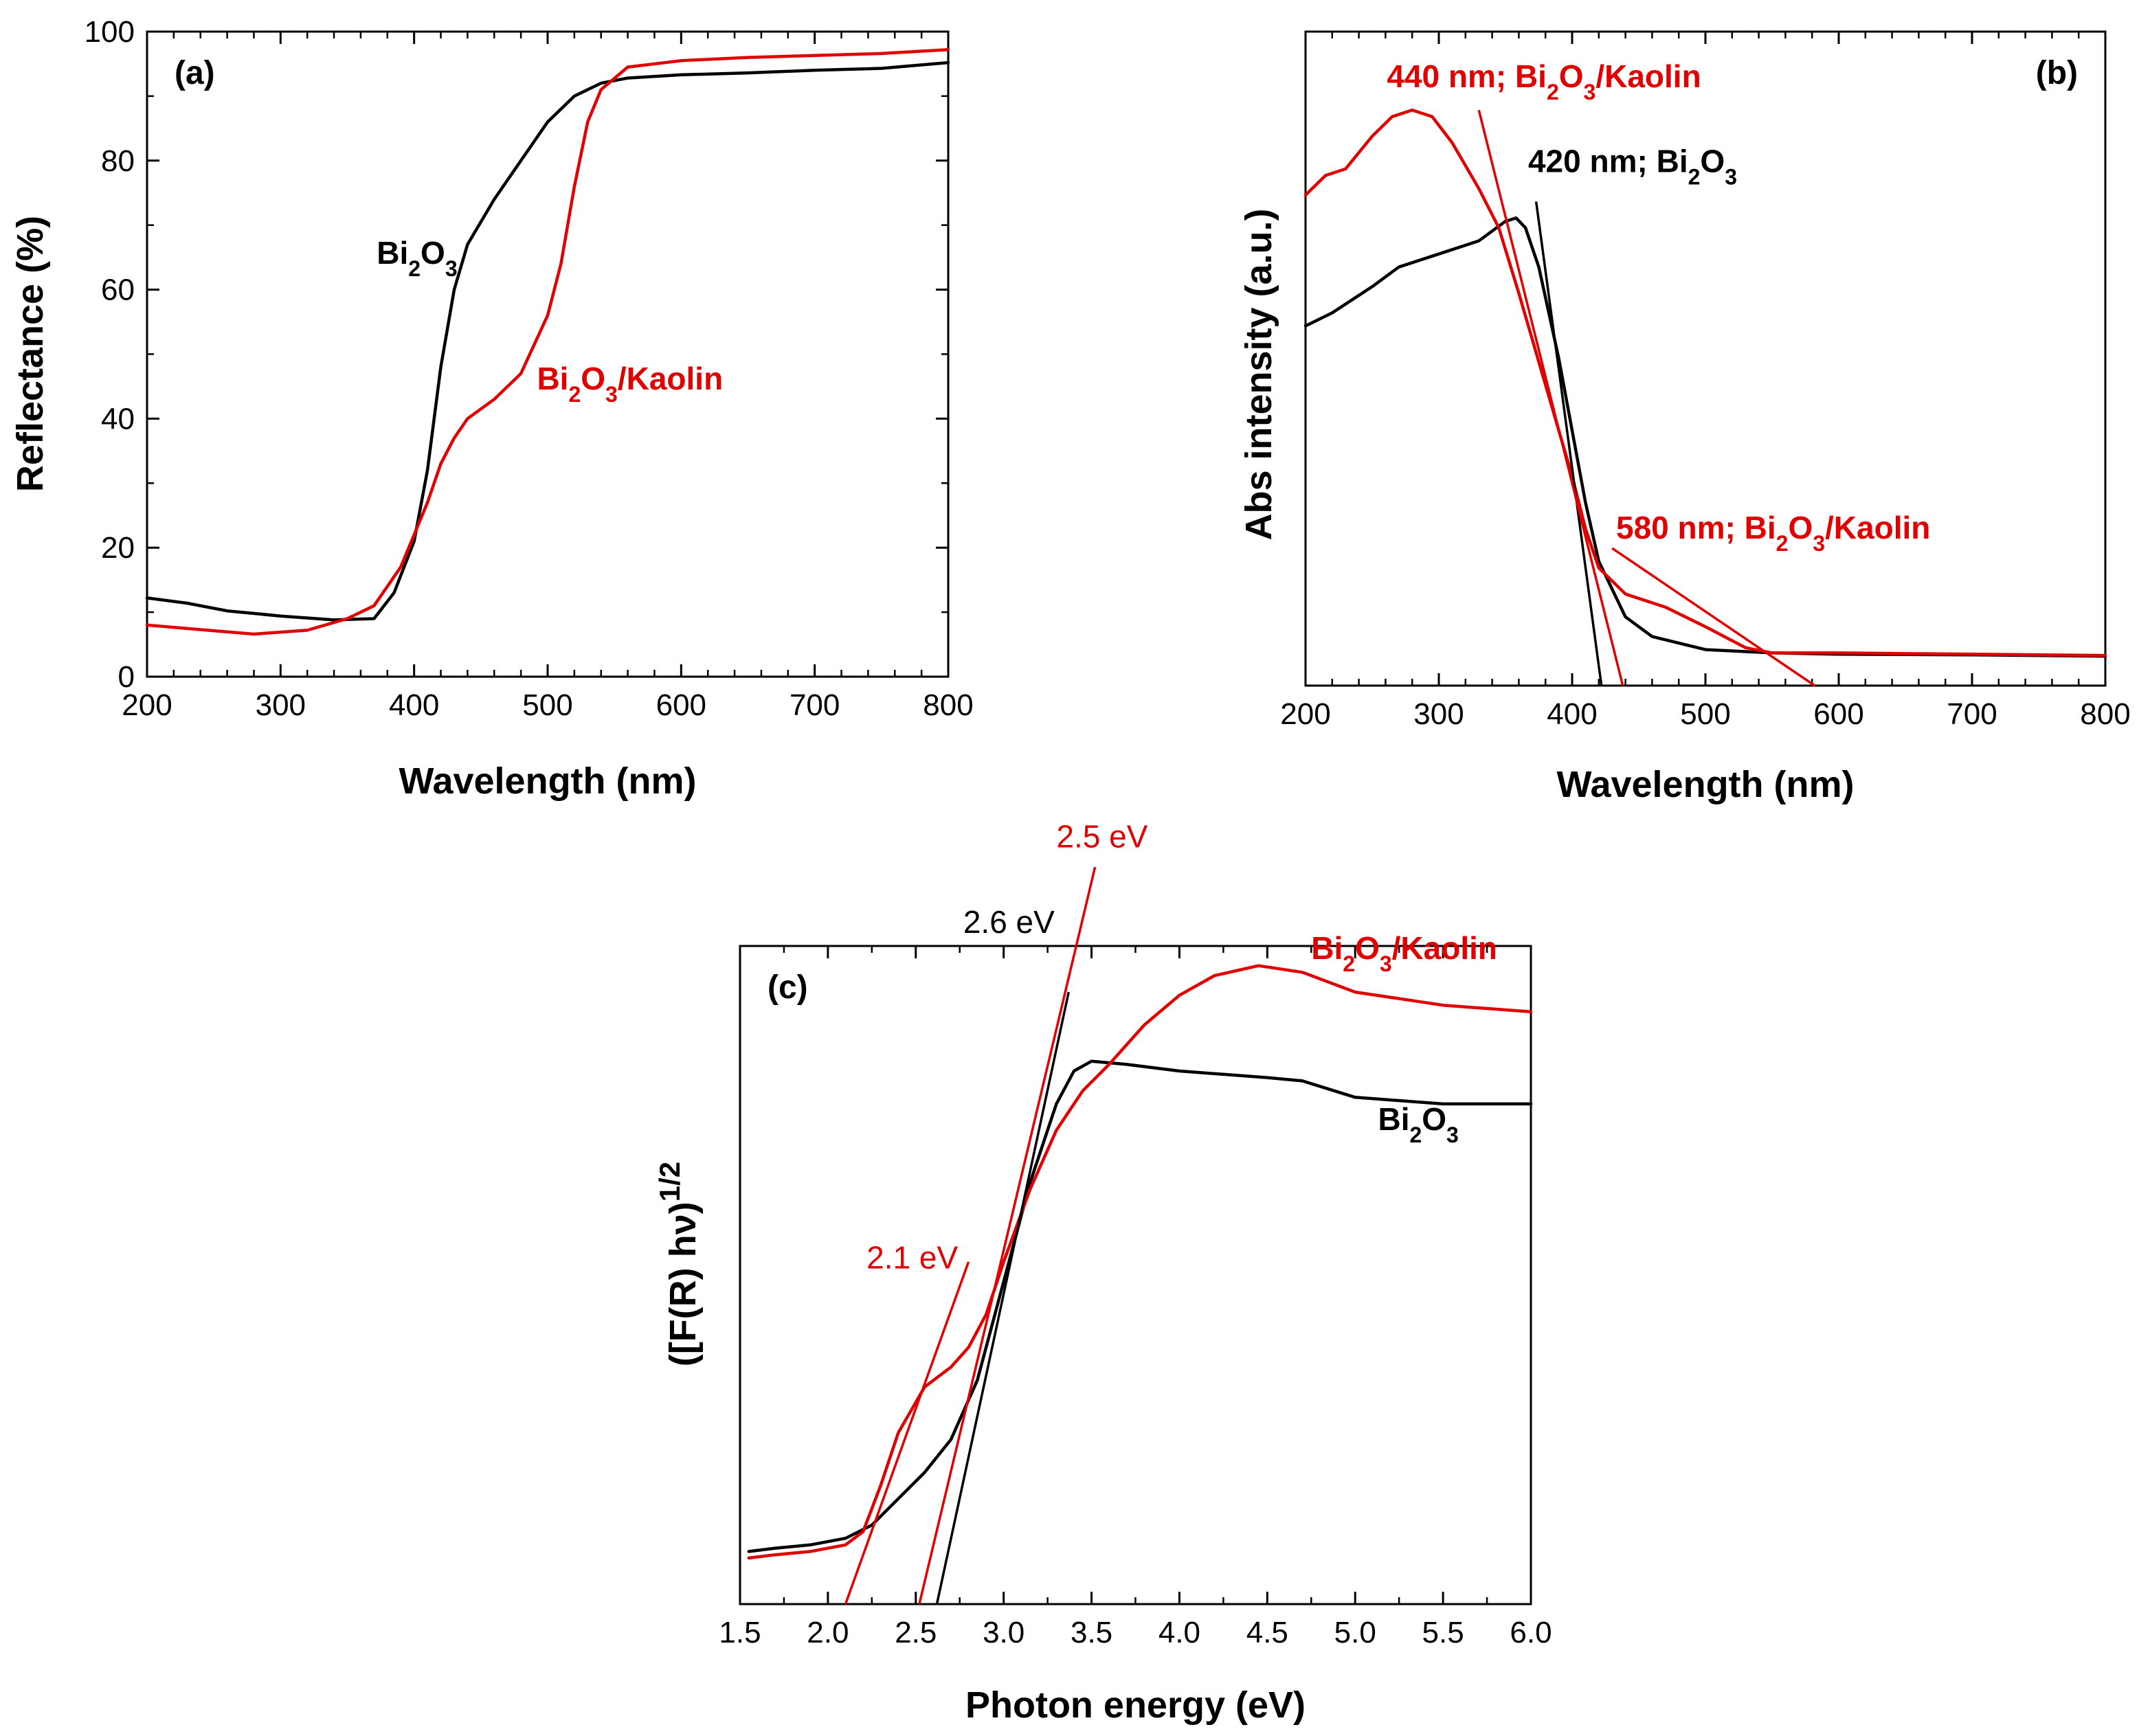 Image resolution: width=2150 pixels, height=1736 pixels. Describe the element at coordinates (1259, 374) in the screenshot. I see `y-axis-title: Abs intensity (a.u.)` at that location.